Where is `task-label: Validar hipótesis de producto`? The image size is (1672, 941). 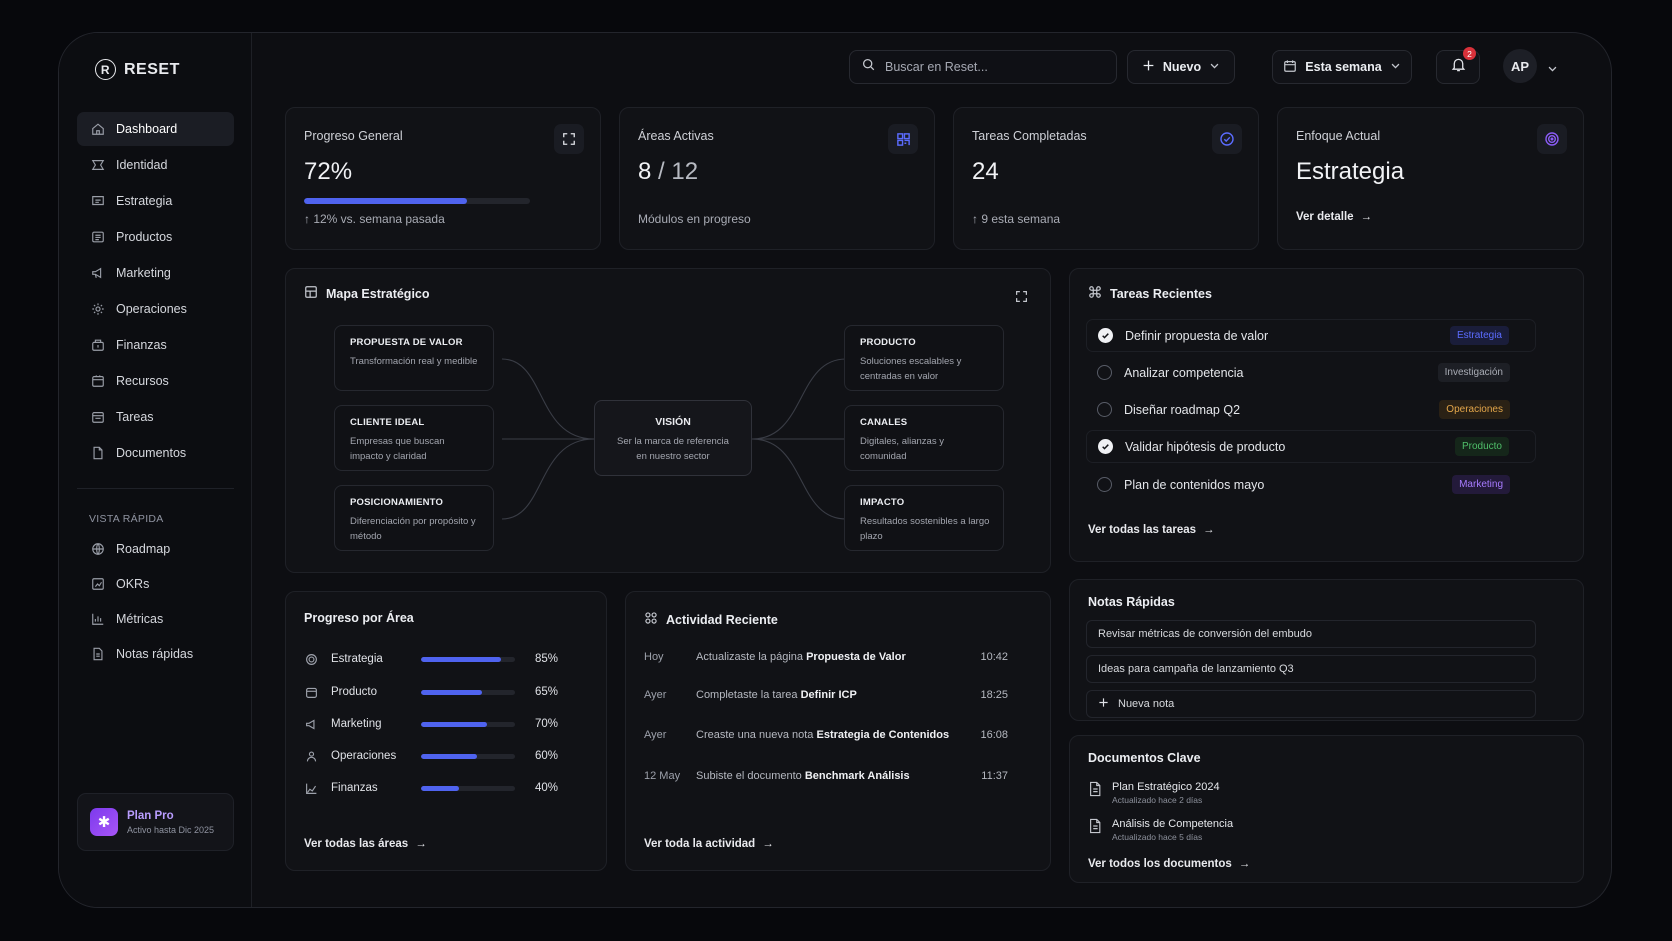 task-label: Validar hipótesis de producto is located at coordinates (1205, 446).